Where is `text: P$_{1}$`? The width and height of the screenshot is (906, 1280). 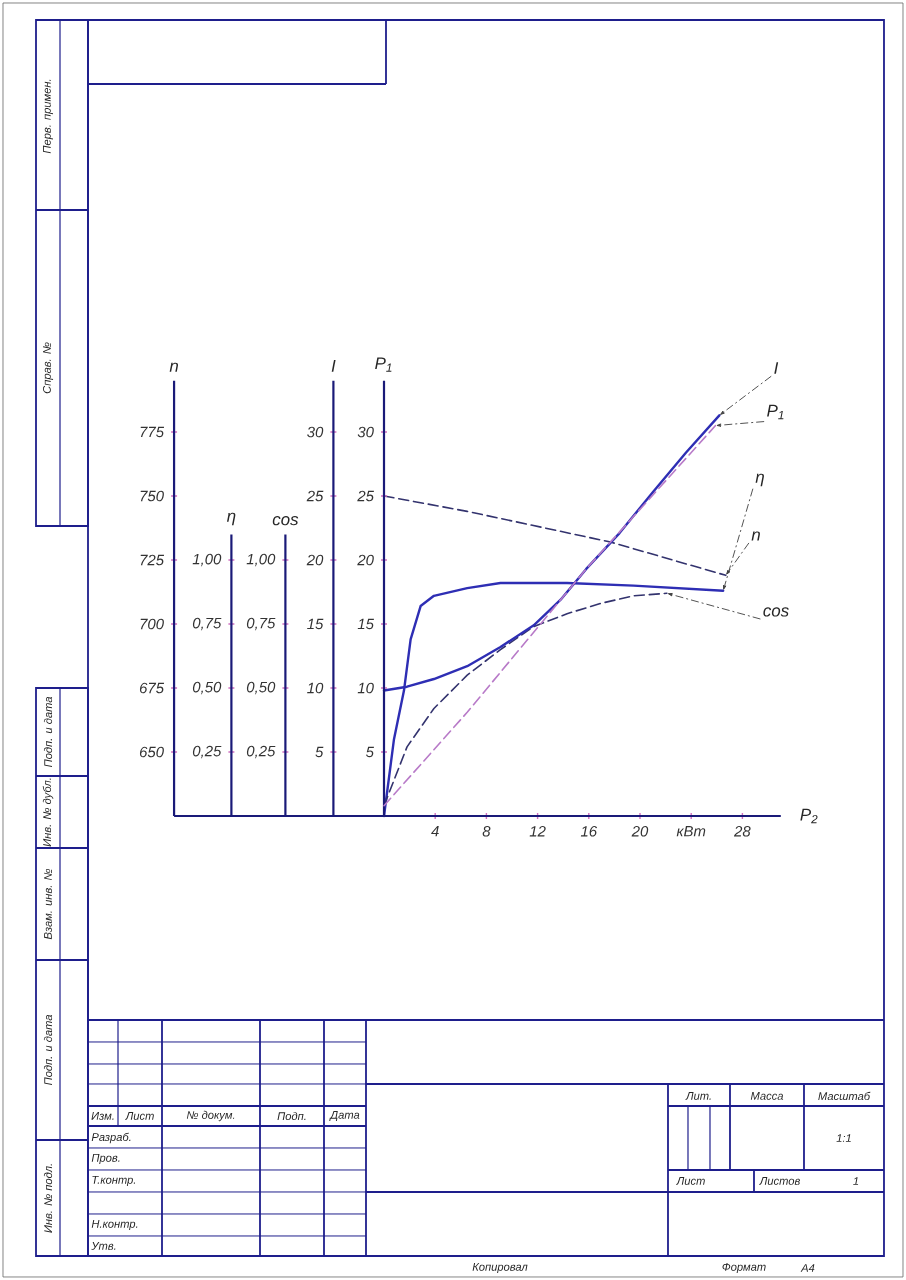
text: P$_{1}$ is located at coordinates (775, 412).